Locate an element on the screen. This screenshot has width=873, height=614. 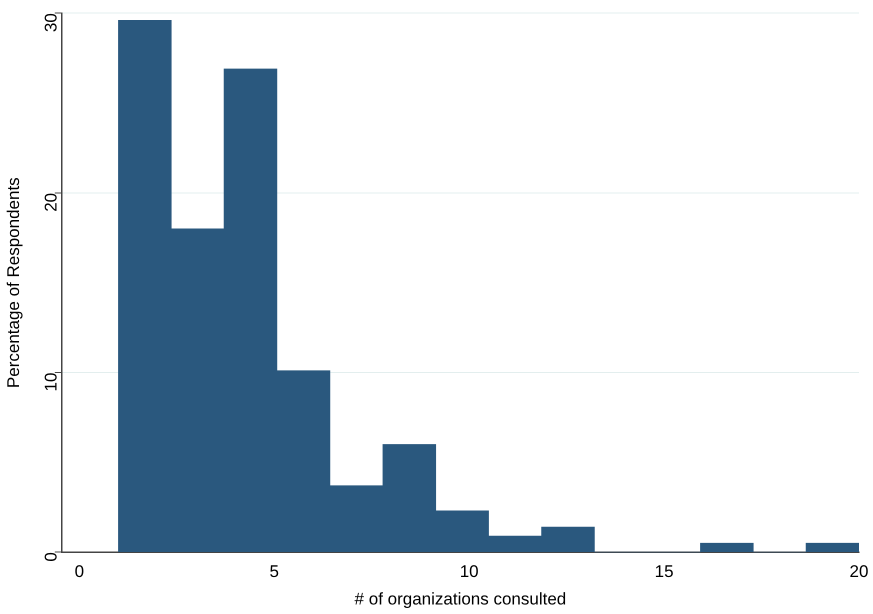
x-tick-label: 5 is located at coordinates (274, 572).